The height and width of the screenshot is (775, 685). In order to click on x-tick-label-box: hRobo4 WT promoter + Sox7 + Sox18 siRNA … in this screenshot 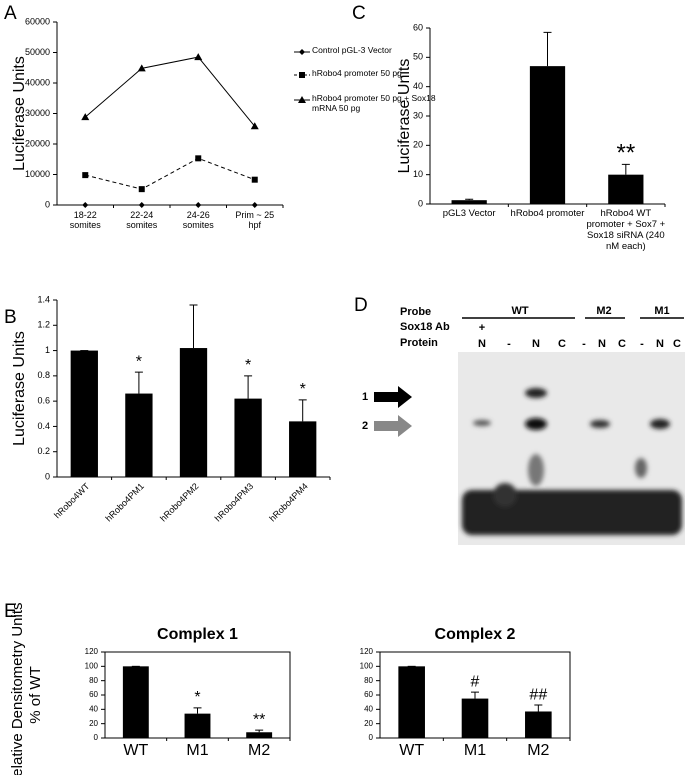, I will do `click(626, 230)`.